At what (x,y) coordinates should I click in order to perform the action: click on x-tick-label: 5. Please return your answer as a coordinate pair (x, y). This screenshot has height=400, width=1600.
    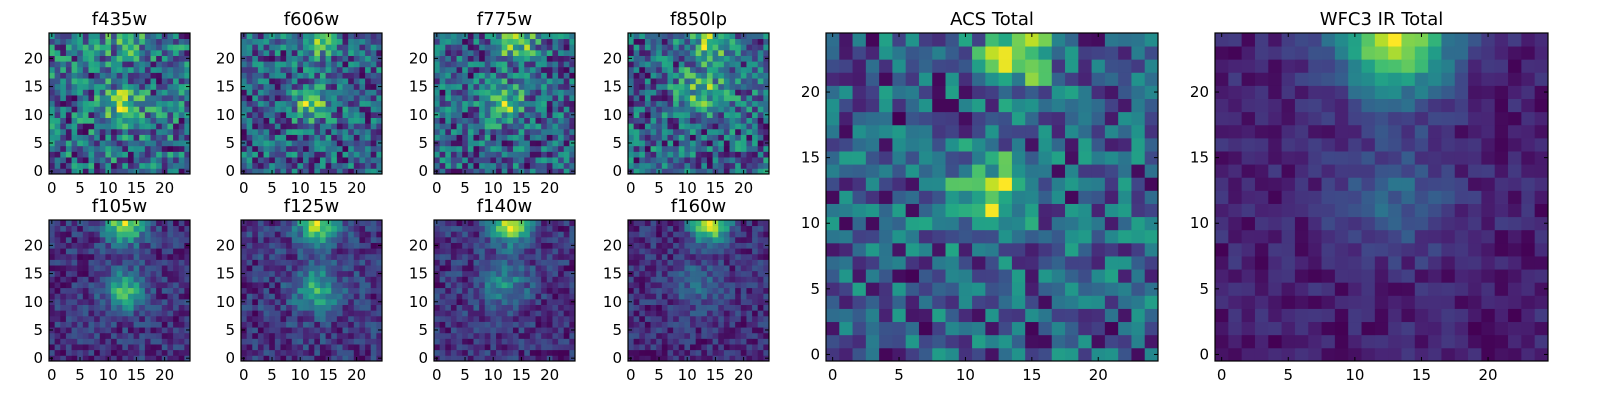
    Looking at the image, I should click on (80, 188).